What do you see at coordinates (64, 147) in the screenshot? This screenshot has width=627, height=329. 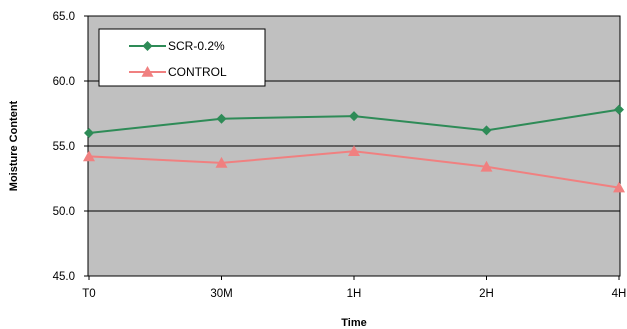 I see `y-tick-label: 55.0` at bounding box center [64, 147].